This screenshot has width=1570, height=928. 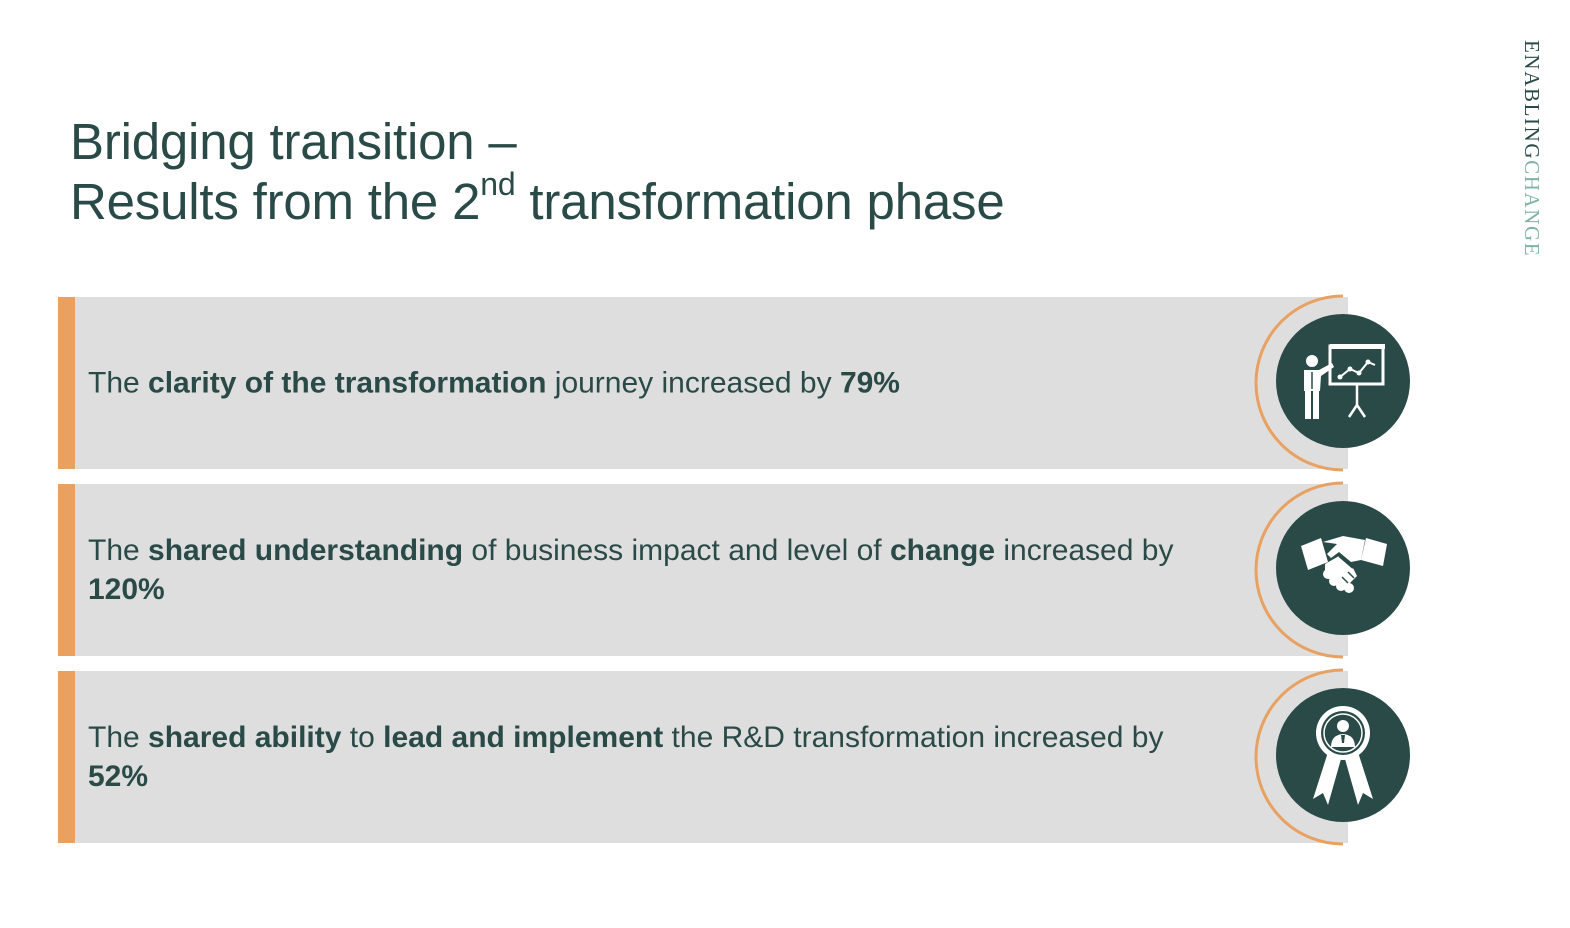 What do you see at coordinates (275, 201) in the screenshot?
I see `title-line-2-start: Results from the 2` at bounding box center [275, 201].